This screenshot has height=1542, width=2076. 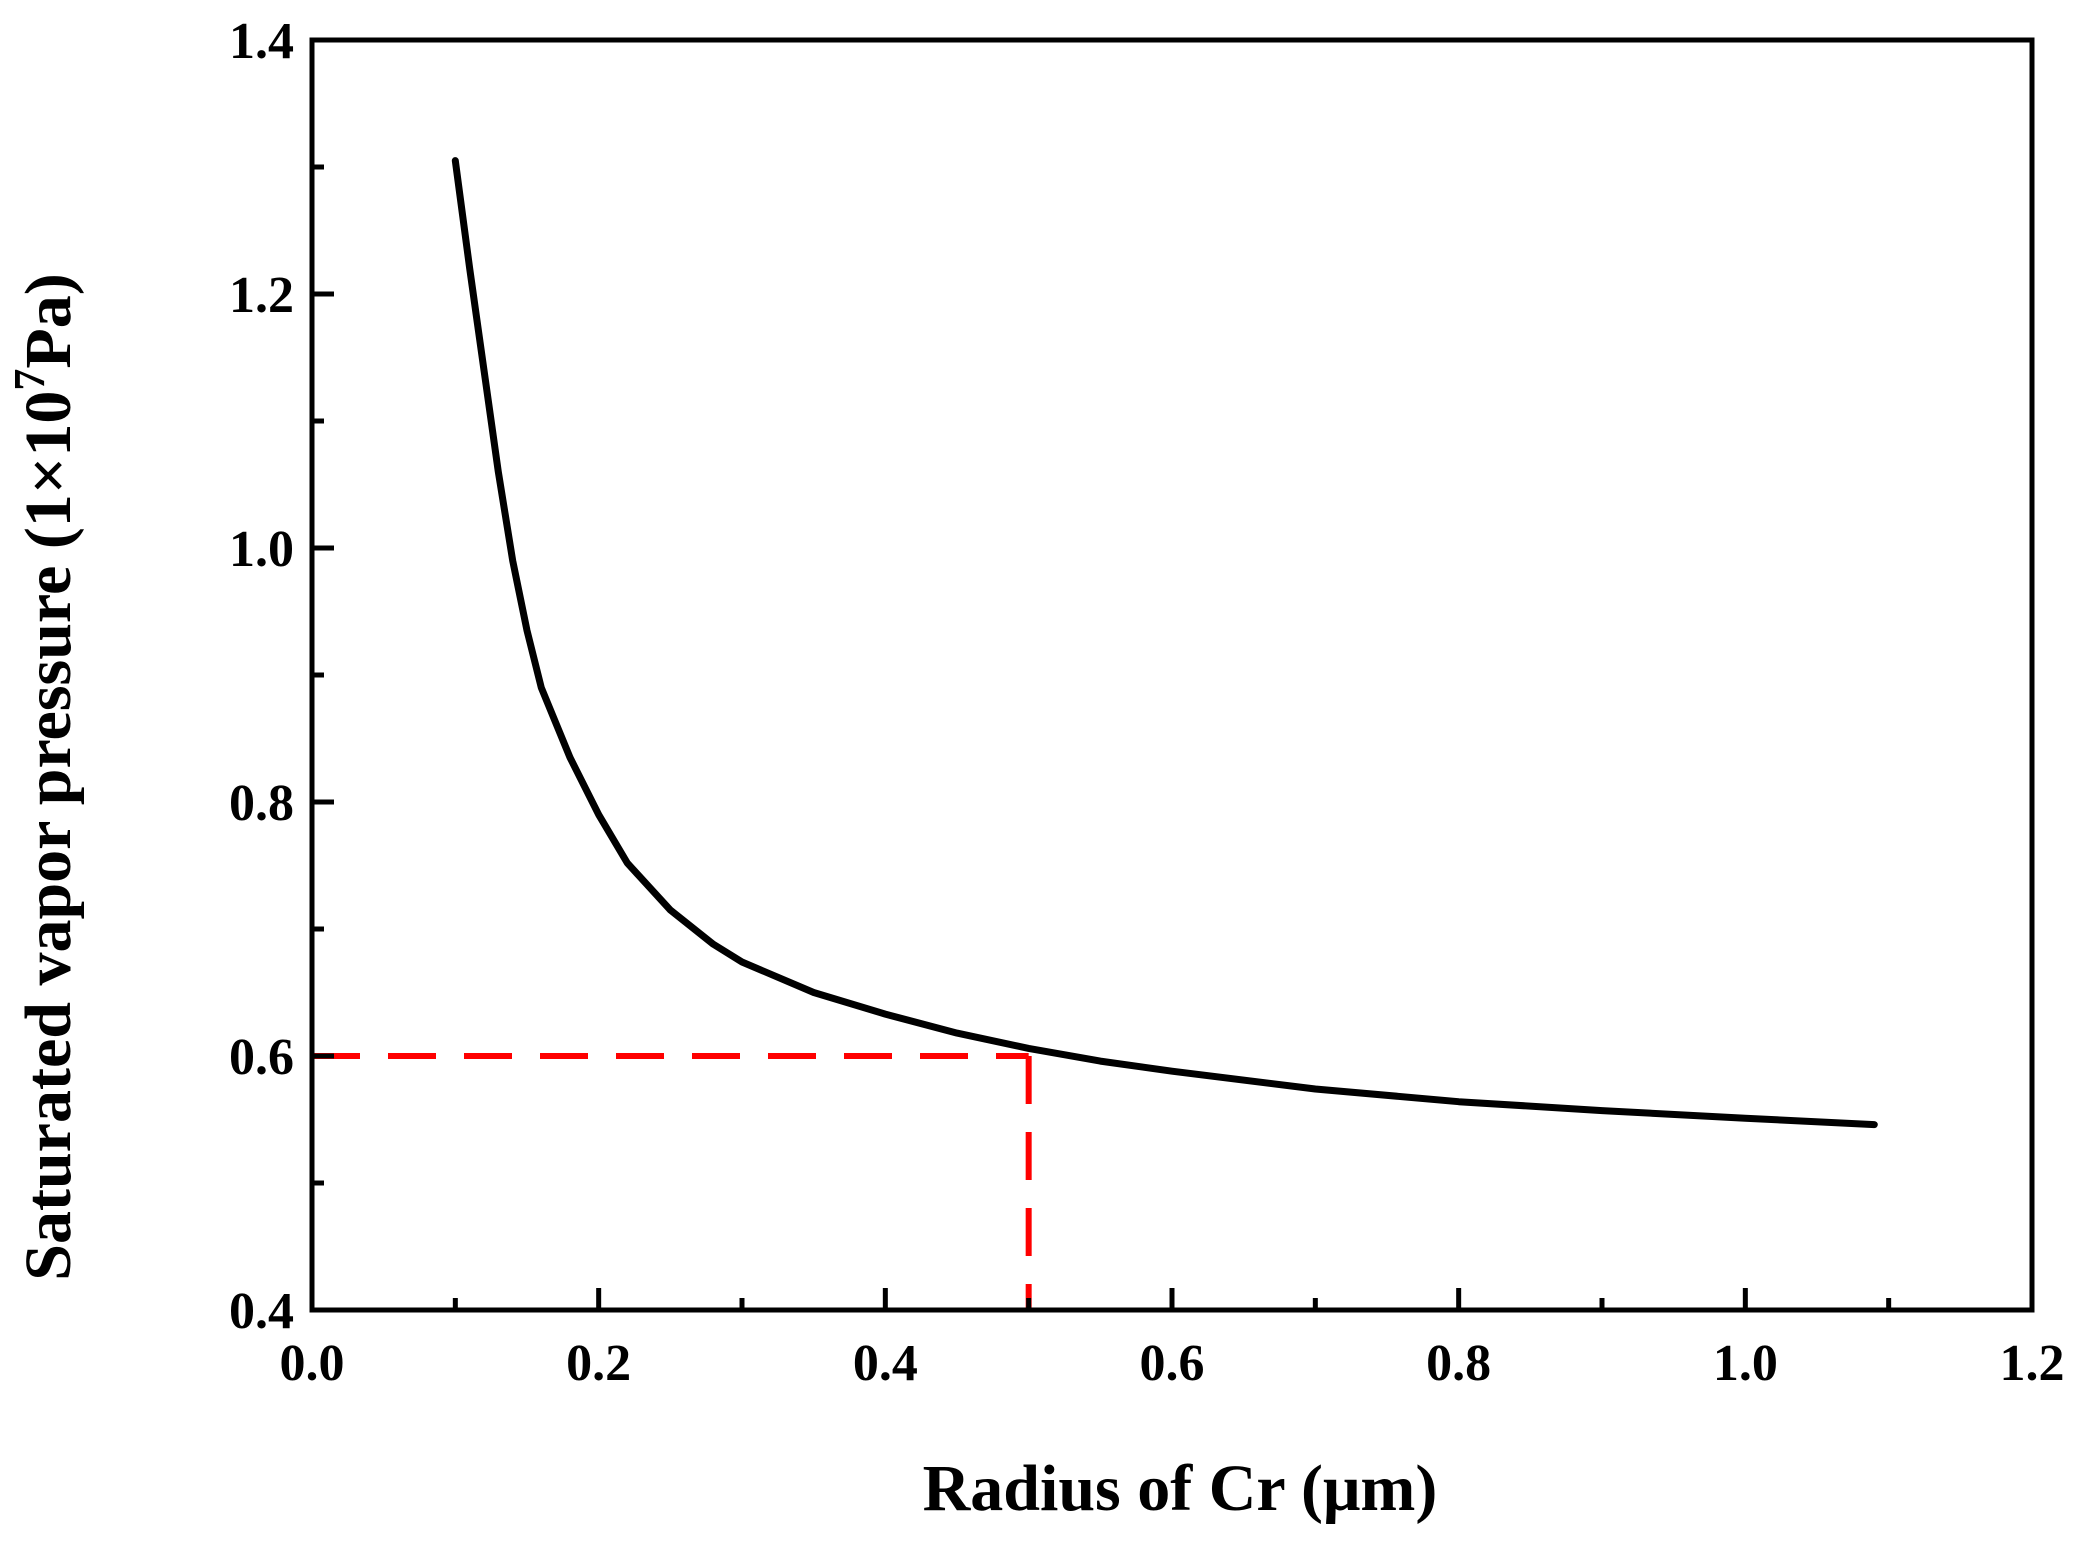 I want to click on y-axis-title: Saturated vapor pressure (1×107Pa), so click(x=45, y=776).